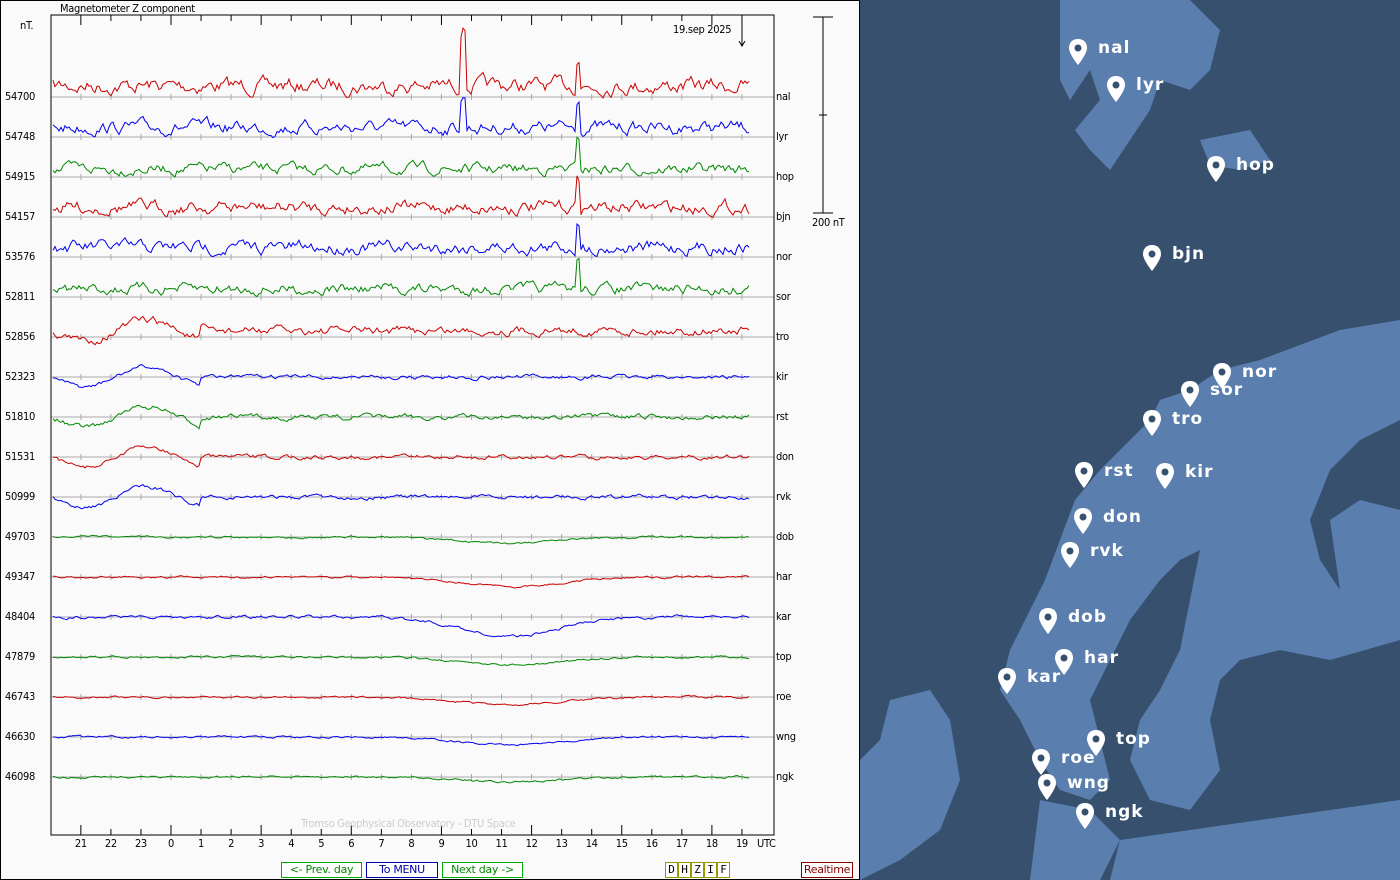  What do you see at coordinates (1086, 666) in the screenshot?
I see `station-marker-har: har` at bounding box center [1086, 666].